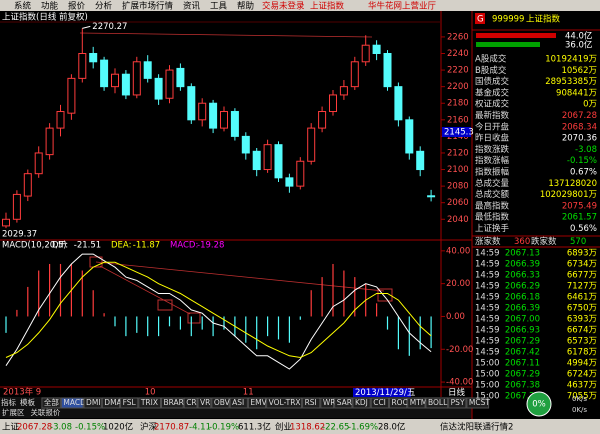  What do you see at coordinates (488, 241) in the screenshot?
I see `advance-label: 涨家数` at bounding box center [488, 241].